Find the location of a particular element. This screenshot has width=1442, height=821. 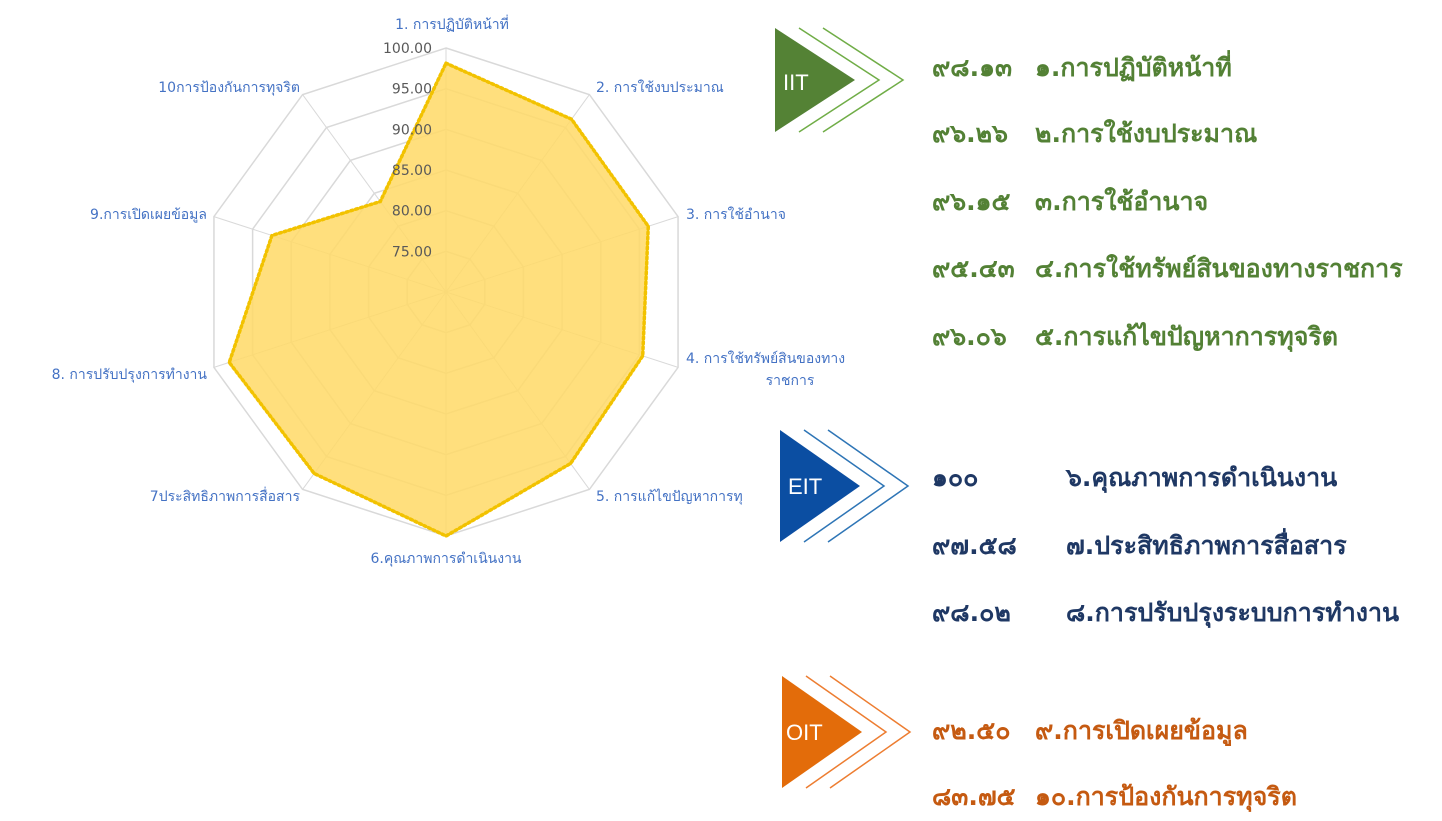

indicator-label: ๑.การปฏิบัติหน้าที่ is located at coordinates (1133, 67).